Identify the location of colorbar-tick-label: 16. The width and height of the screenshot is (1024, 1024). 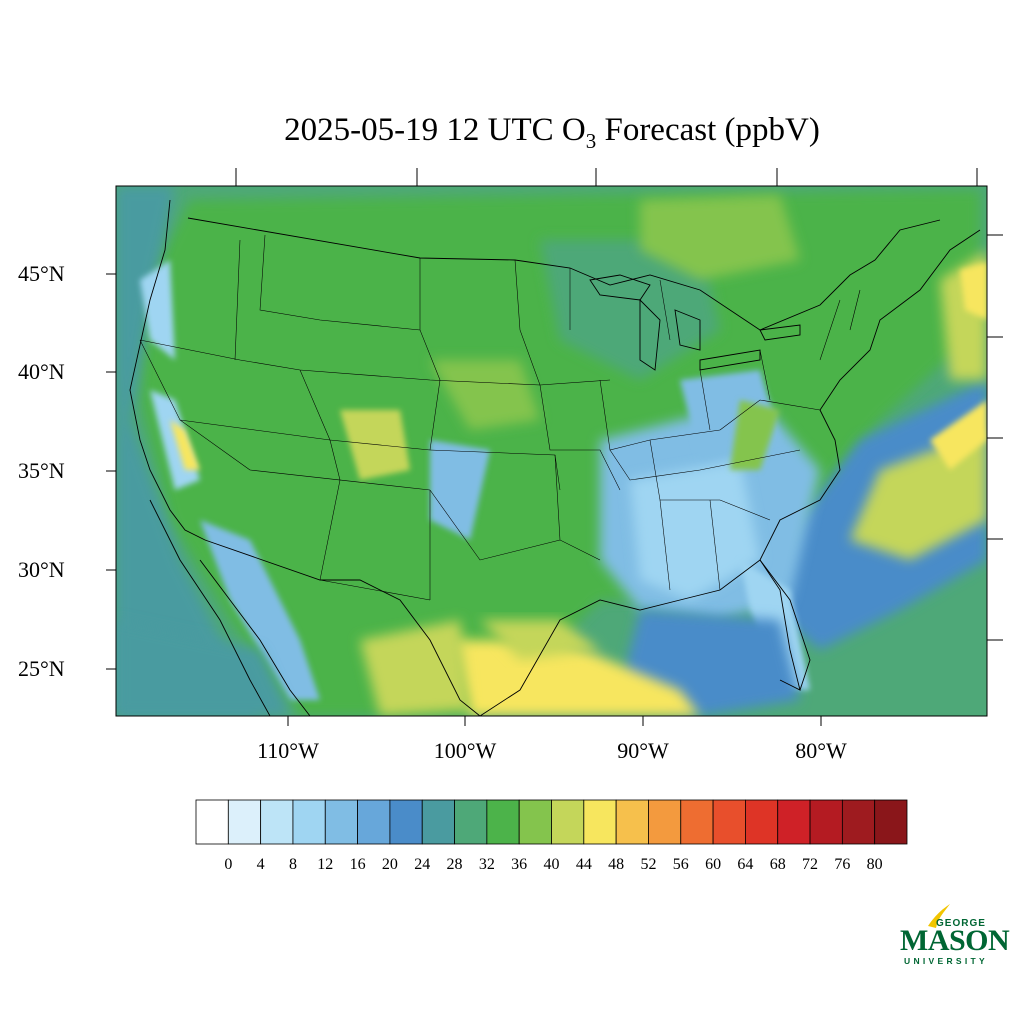
(357, 864).